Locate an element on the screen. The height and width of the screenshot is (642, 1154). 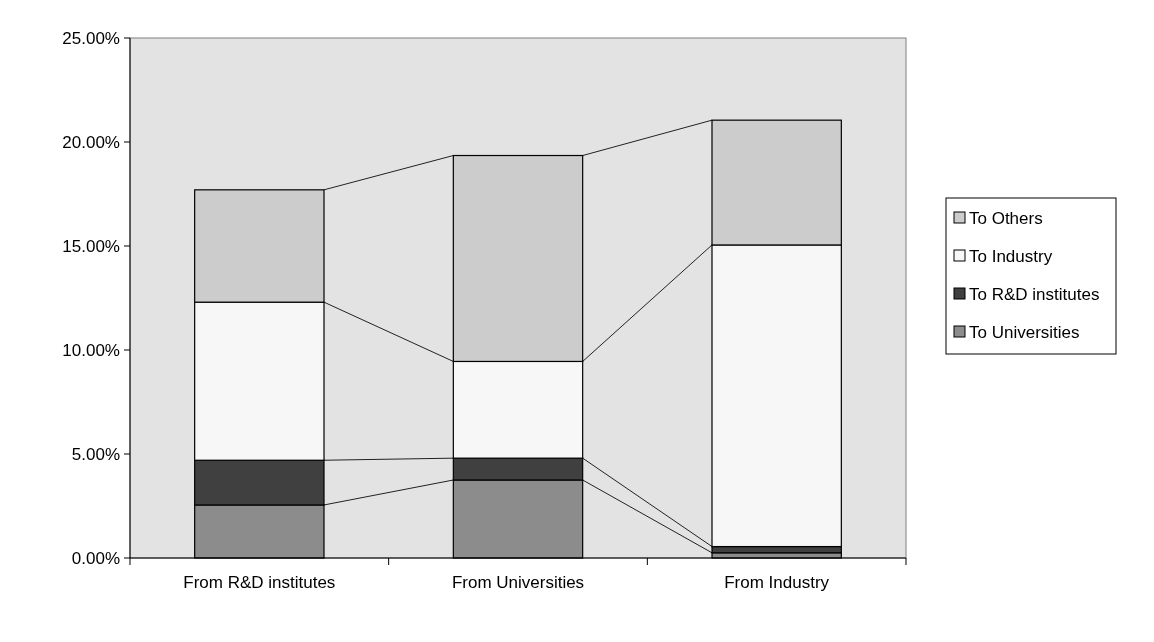
y-tick-label: 0.00% is located at coordinates (95, 558).